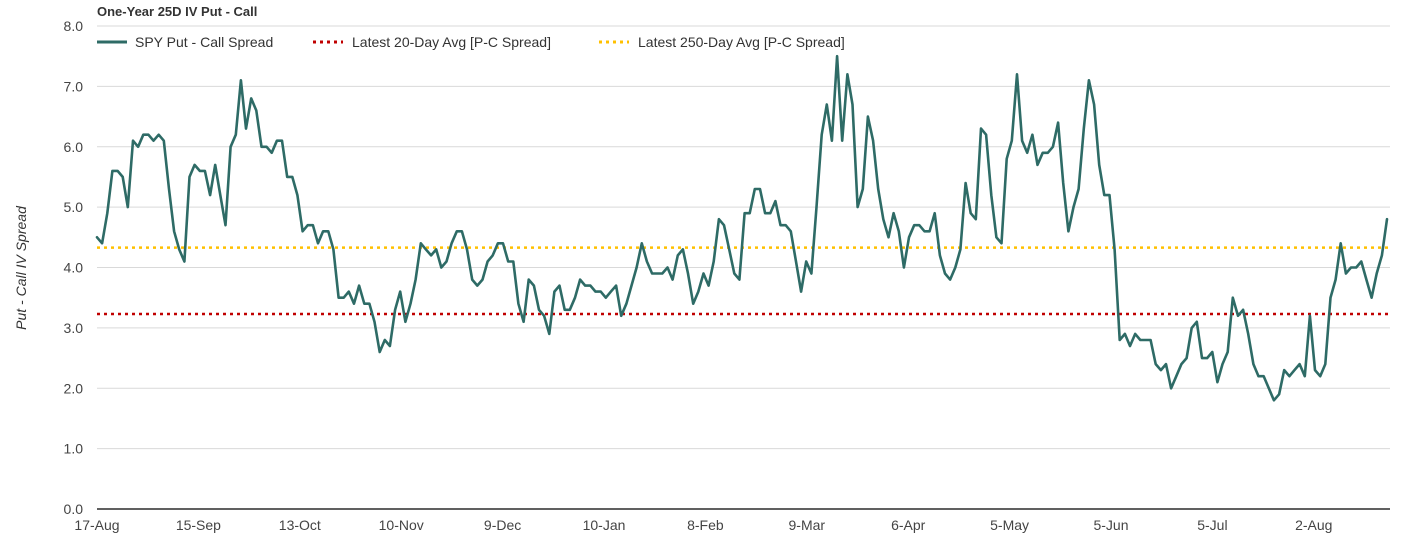 This screenshot has width=1408, height=541. I want to click on y-axis-label: Put - Call IV Spread, so click(21, 267).